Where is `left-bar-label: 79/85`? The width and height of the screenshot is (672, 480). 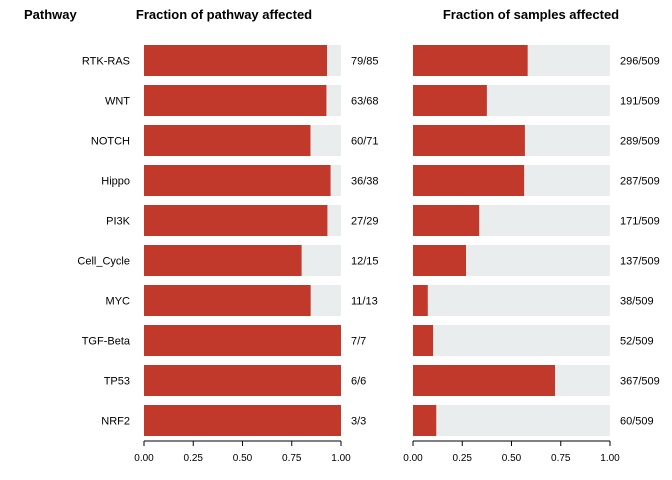
left-bar-label: 79/85 is located at coordinates (365, 62).